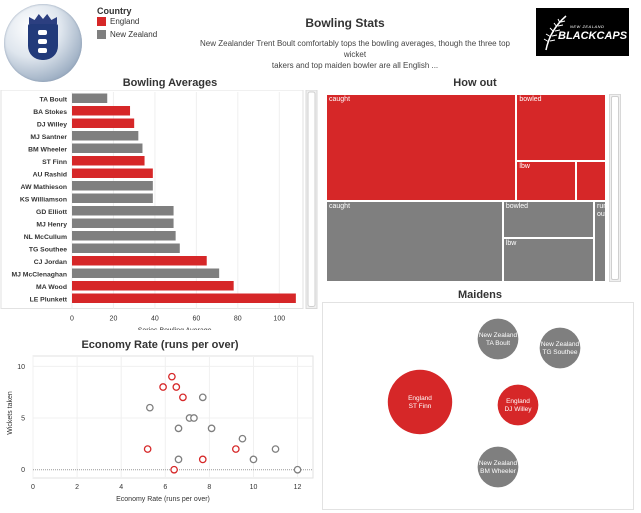  Describe the element at coordinates (43, 199) in the screenshot. I see `y-tick-label: KS Williamson` at that location.